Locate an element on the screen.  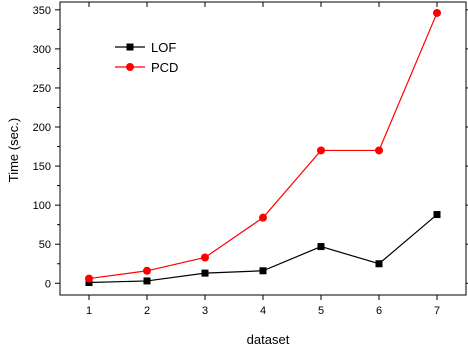
y-tick-label: 200 is located at coordinates (42, 128).